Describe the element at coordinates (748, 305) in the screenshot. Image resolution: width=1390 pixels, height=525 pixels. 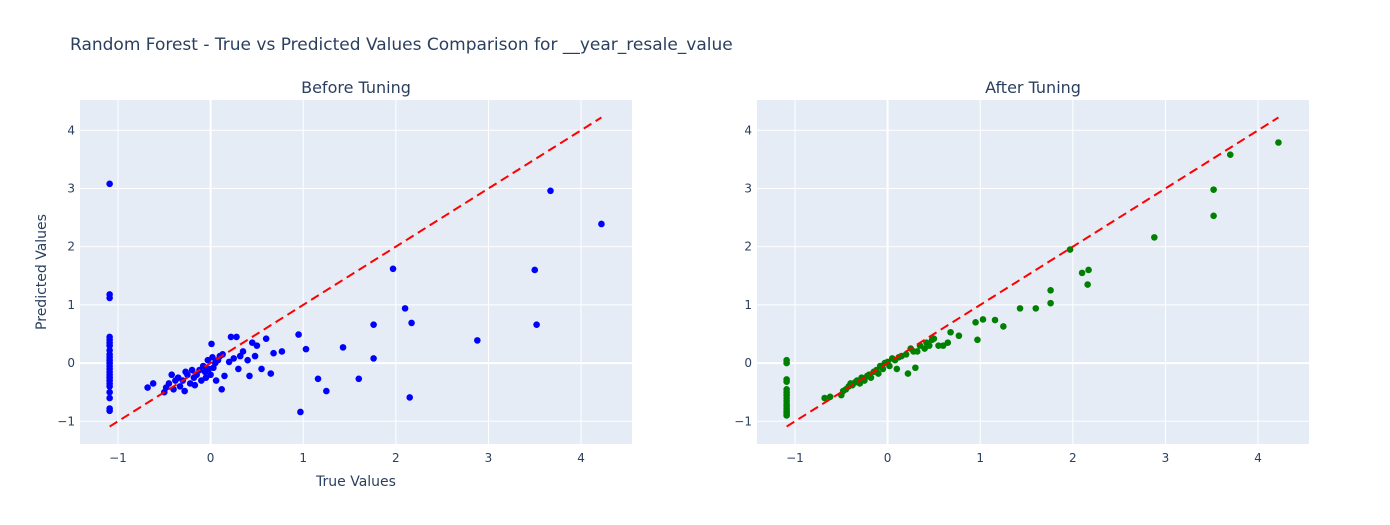
I see `y-tick-label: 1` at that location.